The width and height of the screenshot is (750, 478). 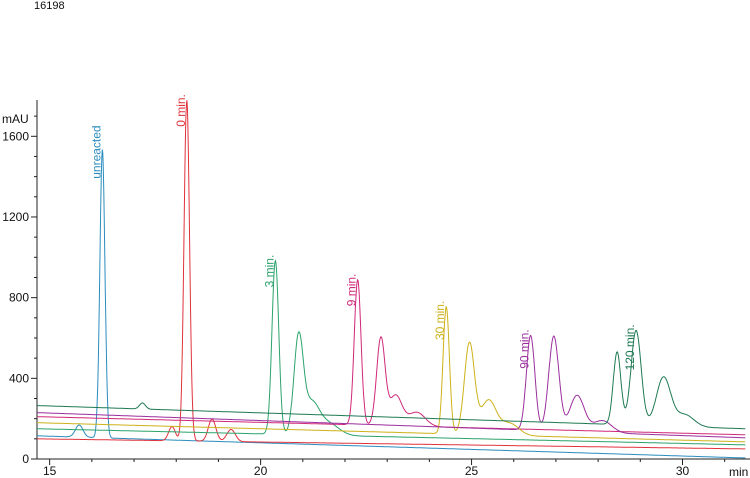 I want to click on y-tick-label: 400, so click(x=19, y=378).